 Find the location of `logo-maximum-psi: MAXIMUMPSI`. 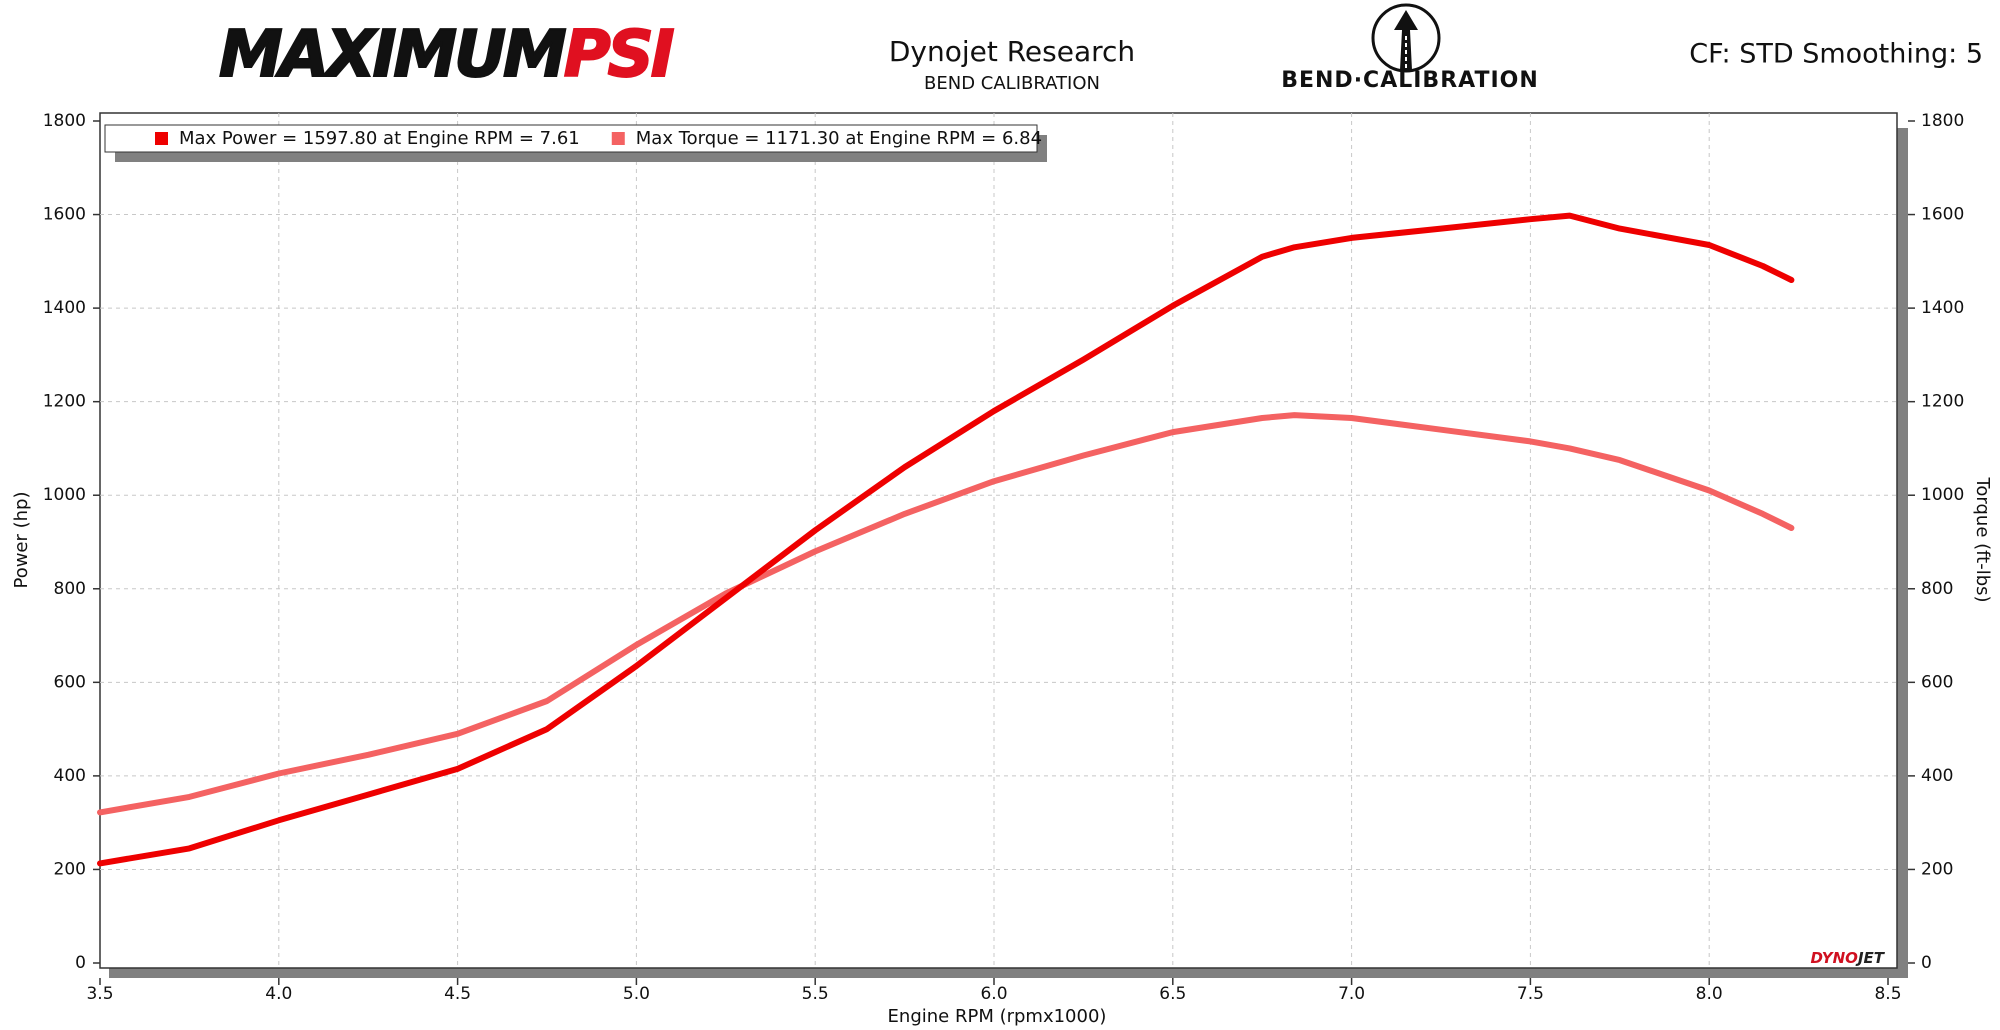

logo-maximum-psi: MAXIMUMPSI is located at coordinates (446, 55).